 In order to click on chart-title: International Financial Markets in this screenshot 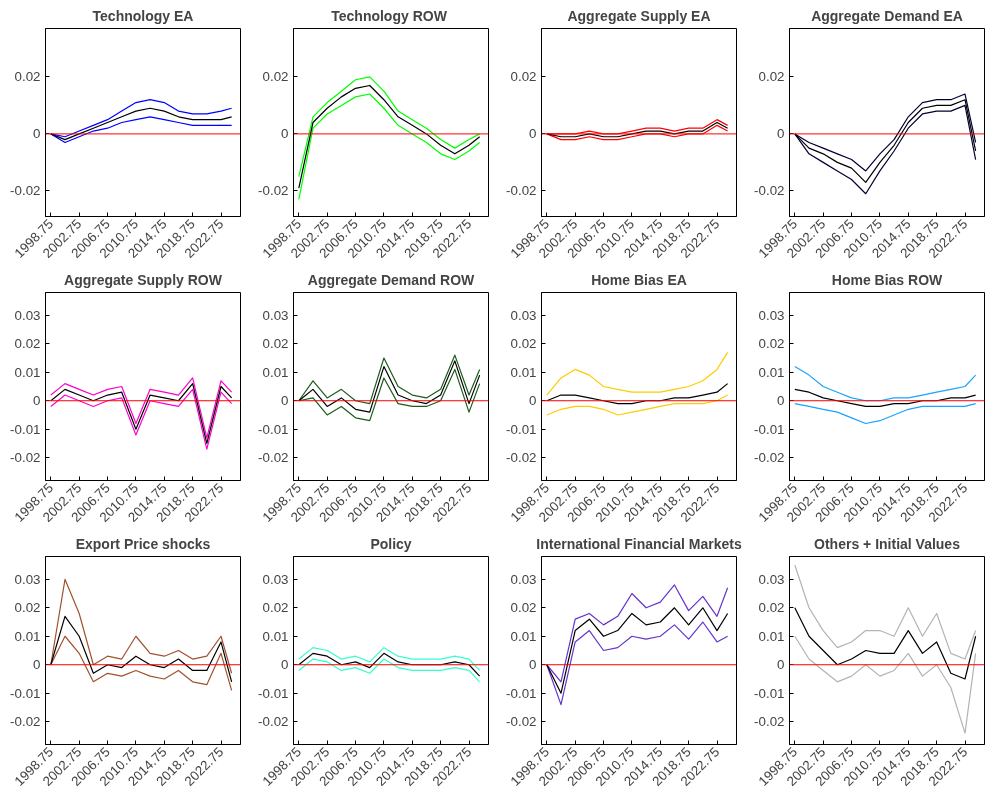, I will do `click(639, 543)`.